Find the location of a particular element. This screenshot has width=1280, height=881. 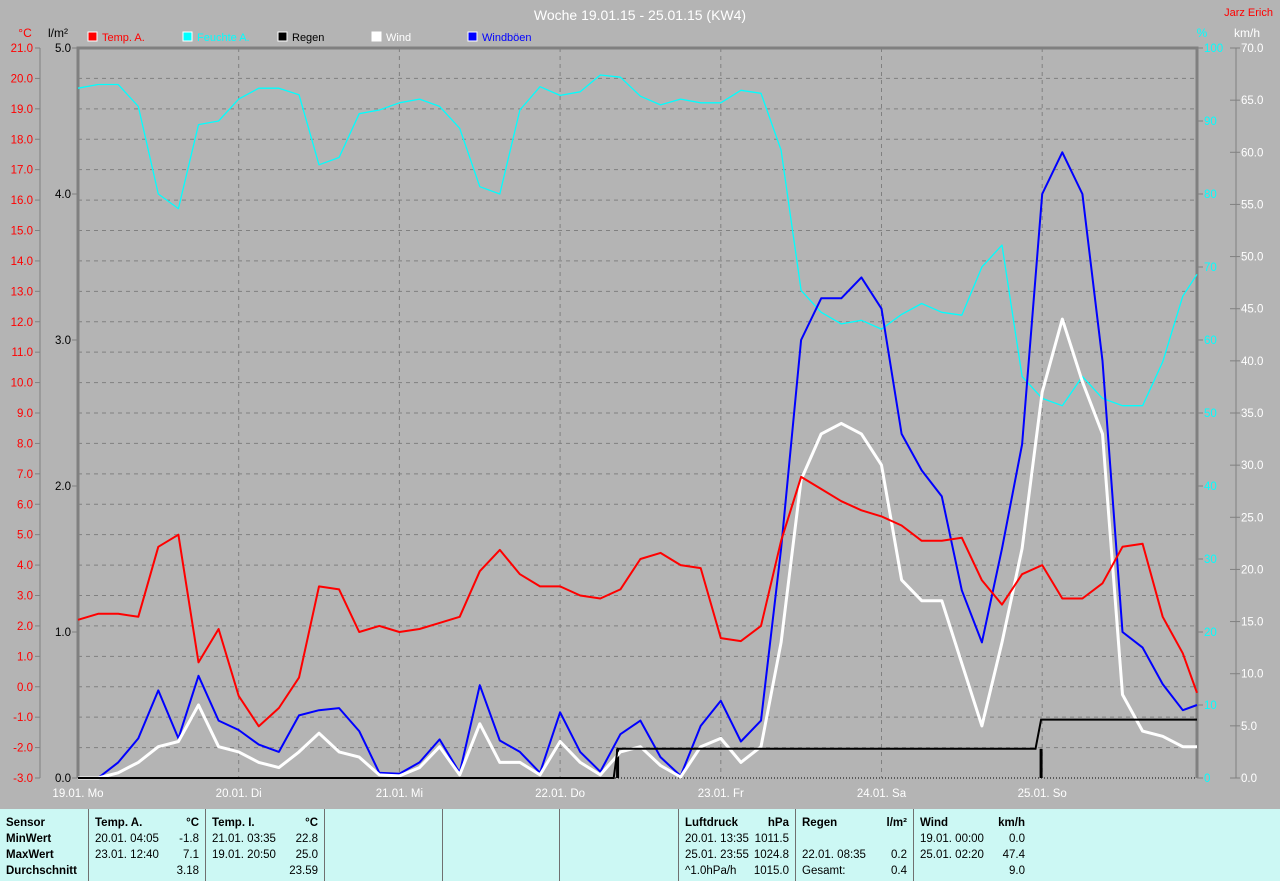

temp-tick-label: -1.0 is located at coordinates (23, 718).